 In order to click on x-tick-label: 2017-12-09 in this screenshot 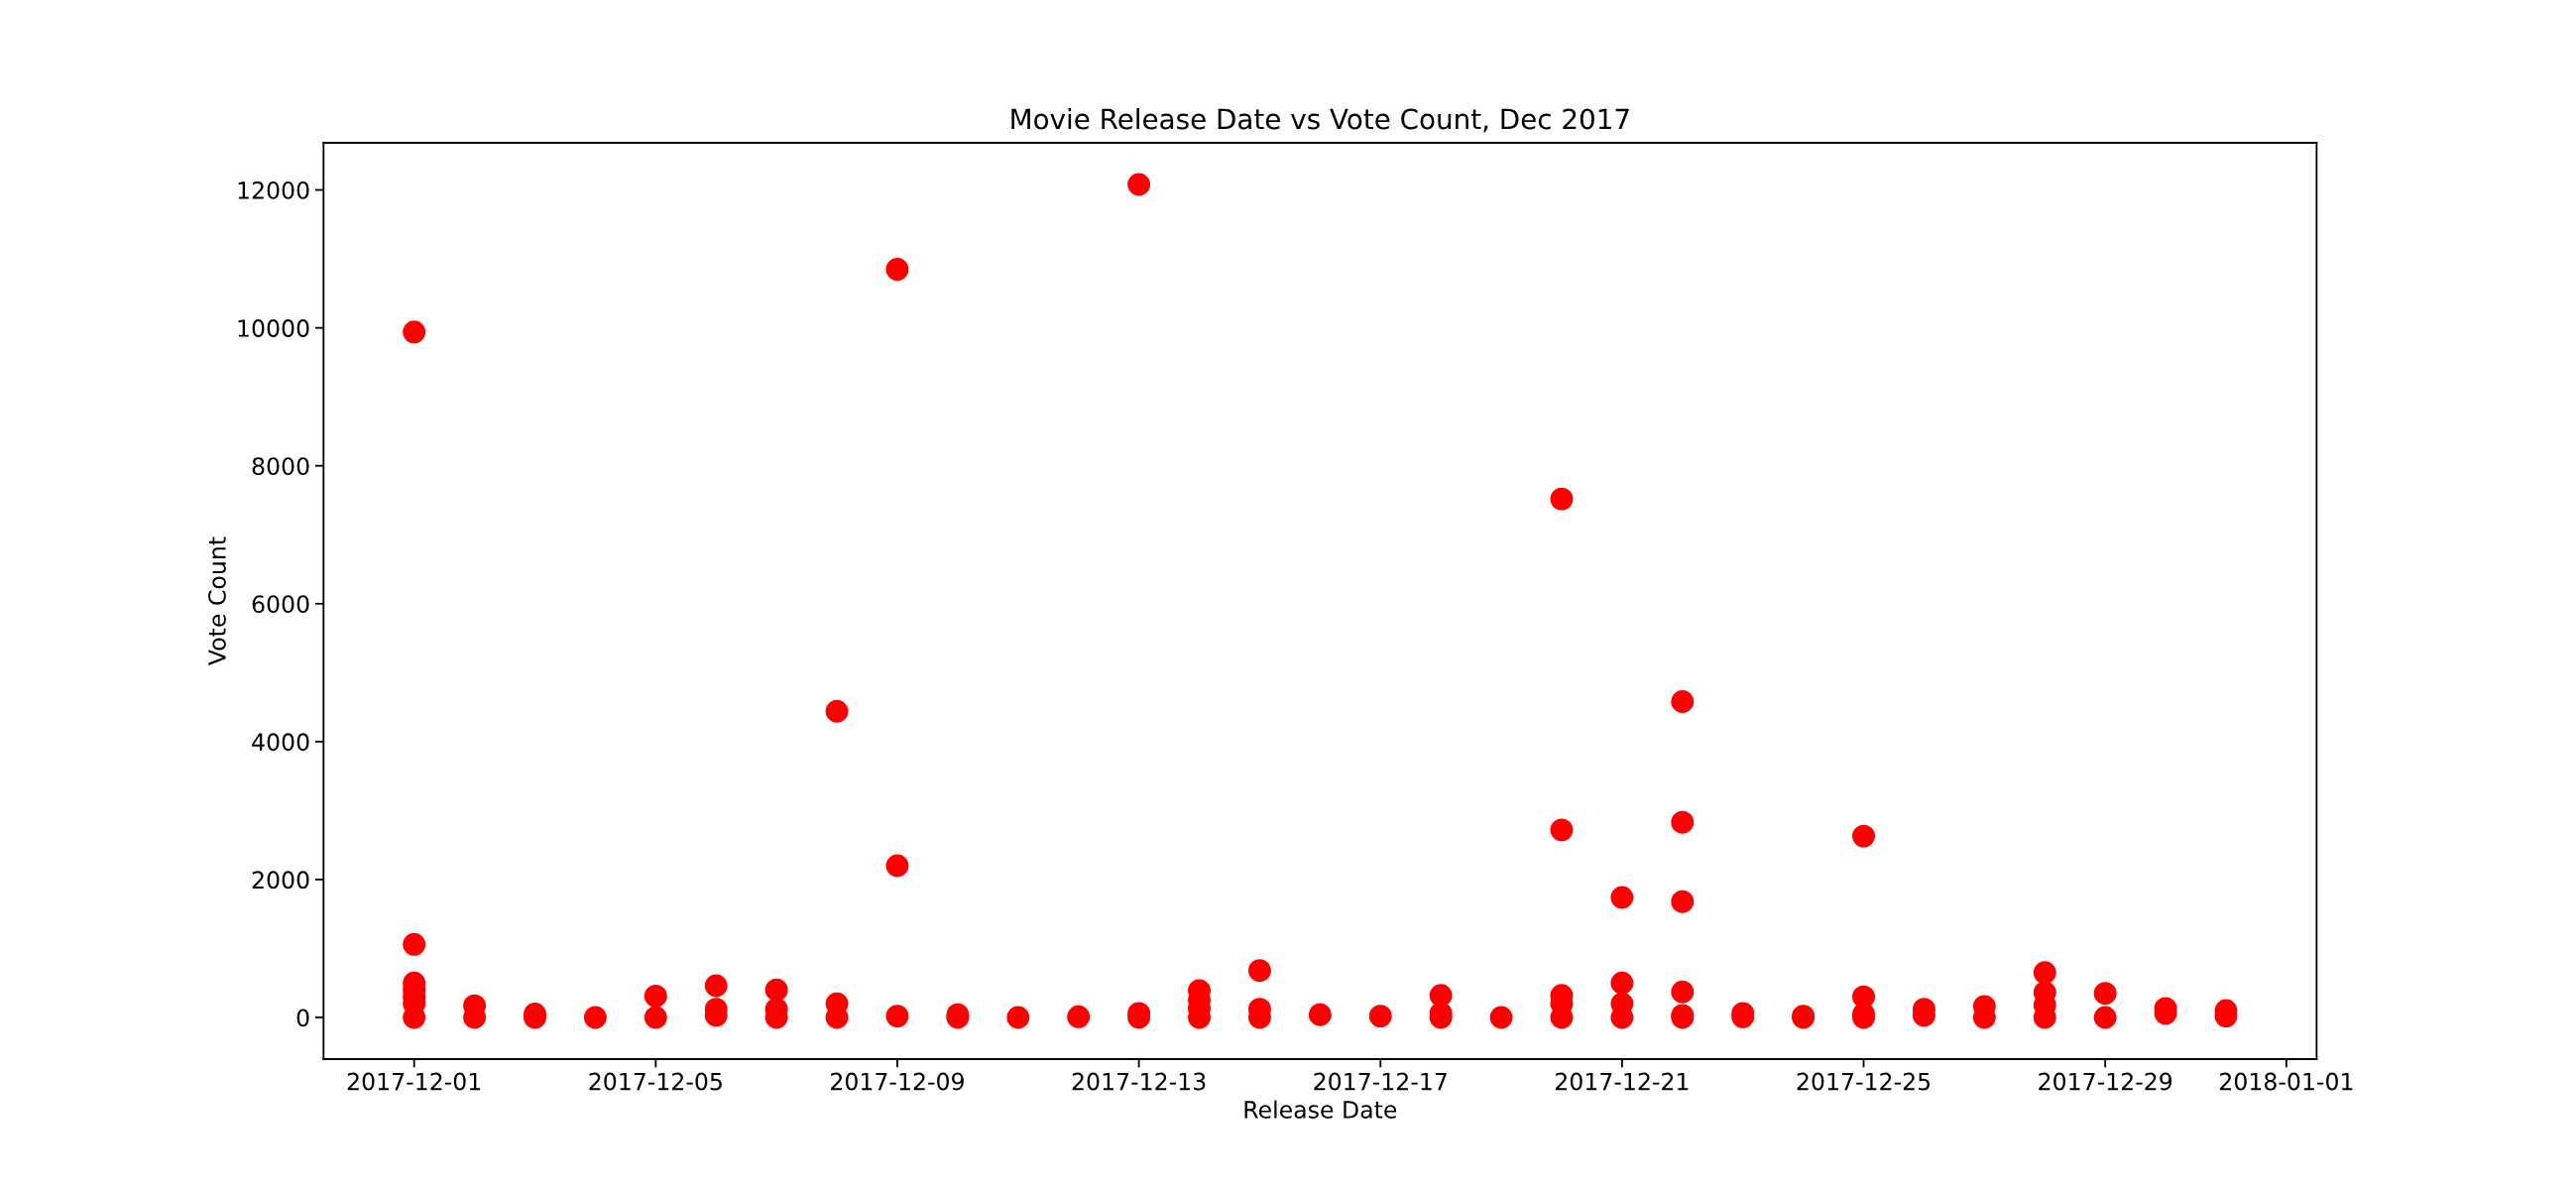, I will do `click(898, 1081)`.